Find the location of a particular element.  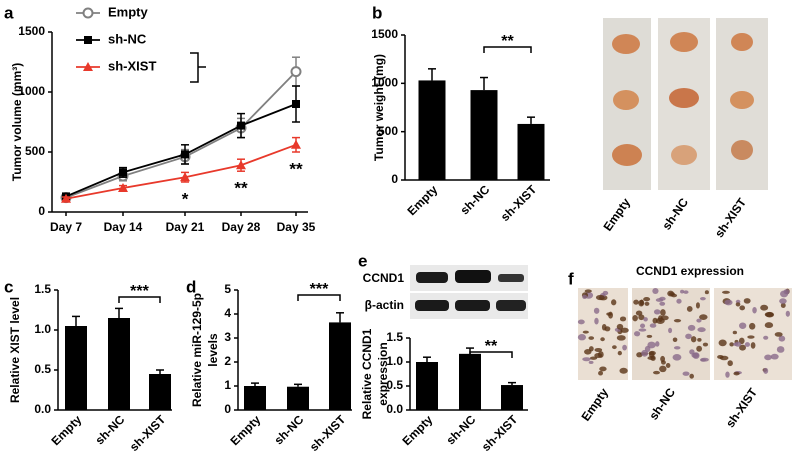

tumor-photos is located at coordinates (685, 104).